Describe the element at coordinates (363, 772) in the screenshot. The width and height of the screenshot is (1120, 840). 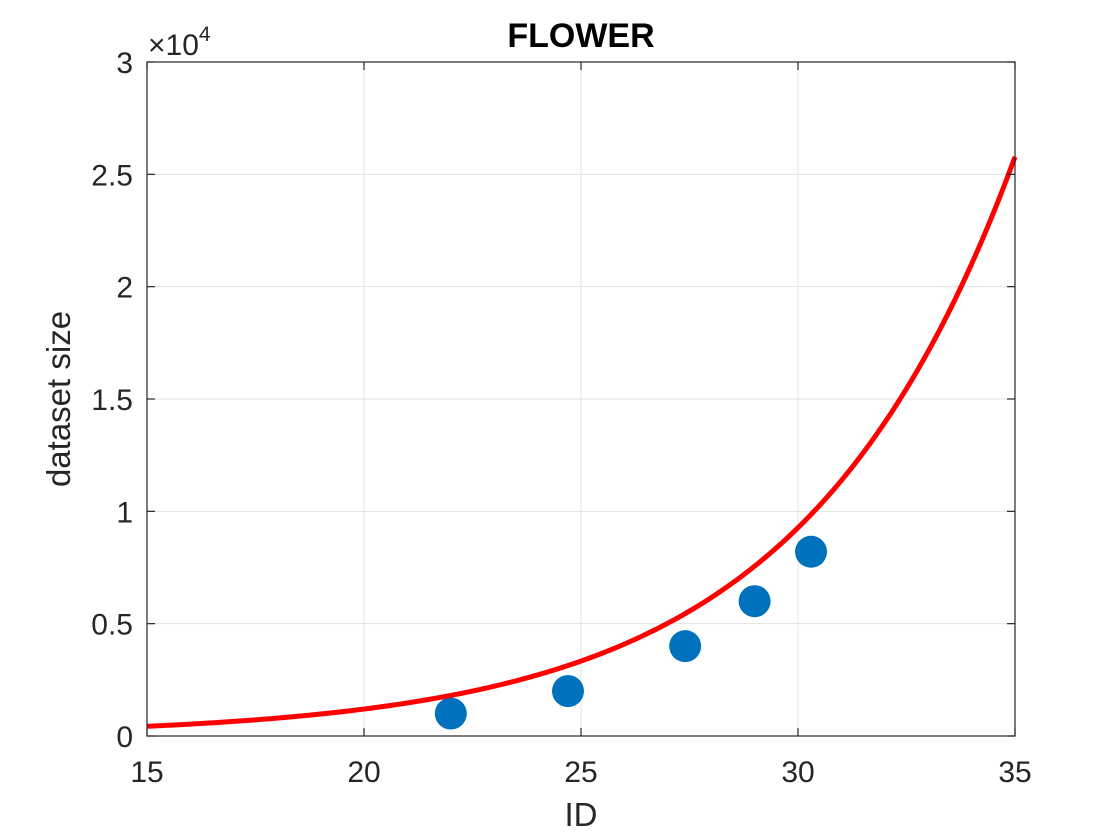
I see `x-tick-label: 20` at that location.